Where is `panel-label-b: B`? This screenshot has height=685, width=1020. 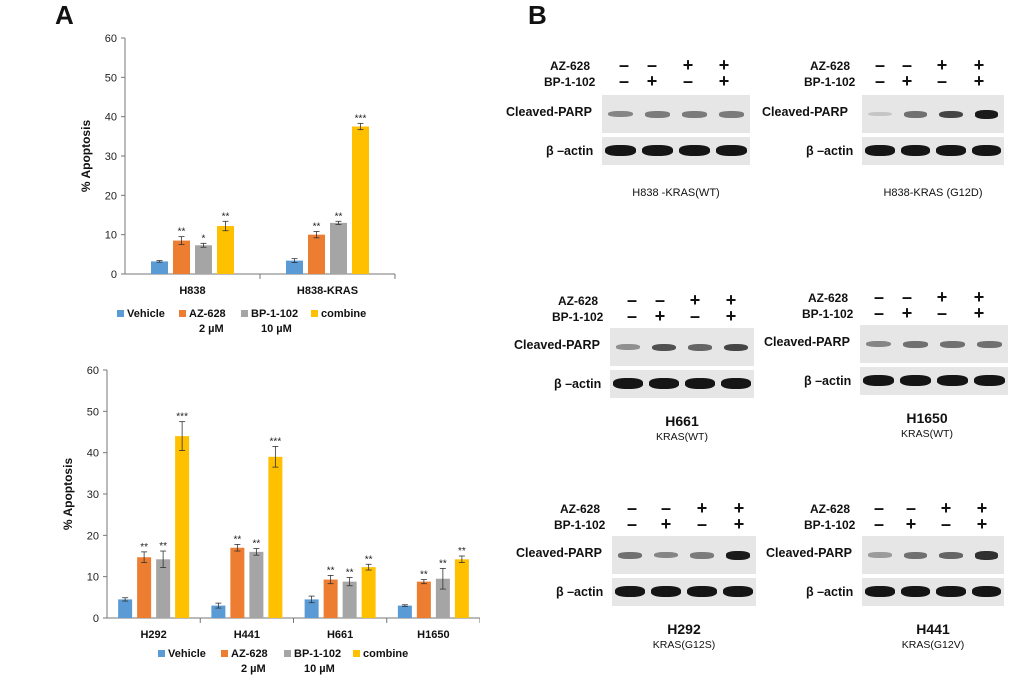 panel-label-b: B is located at coordinates (537, 15).